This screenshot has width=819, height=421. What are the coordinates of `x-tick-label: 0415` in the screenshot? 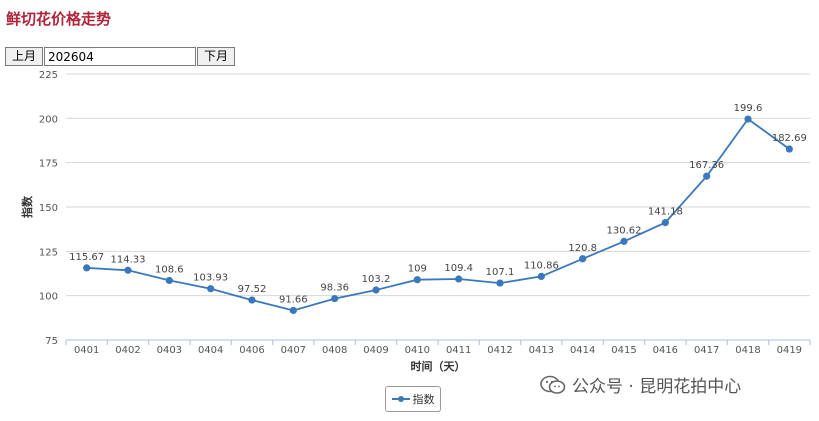 It's located at (623, 350).